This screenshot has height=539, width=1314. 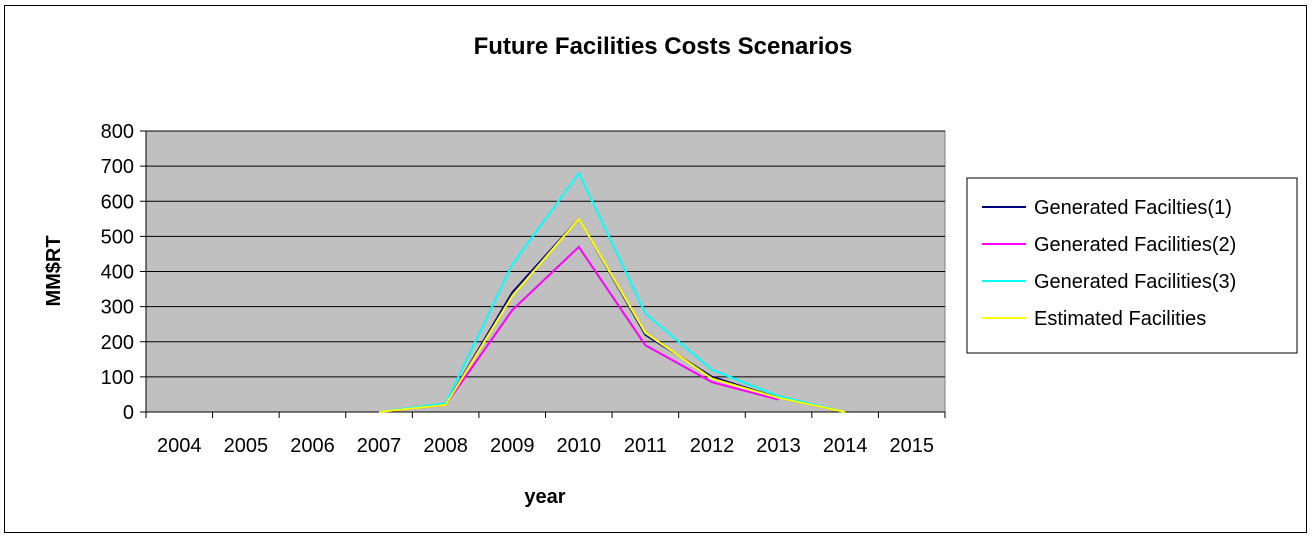 What do you see at coordinates (512, 446) in the screenshot?
I see `x-tick-label: 2009` at bounding box center [512, 446].